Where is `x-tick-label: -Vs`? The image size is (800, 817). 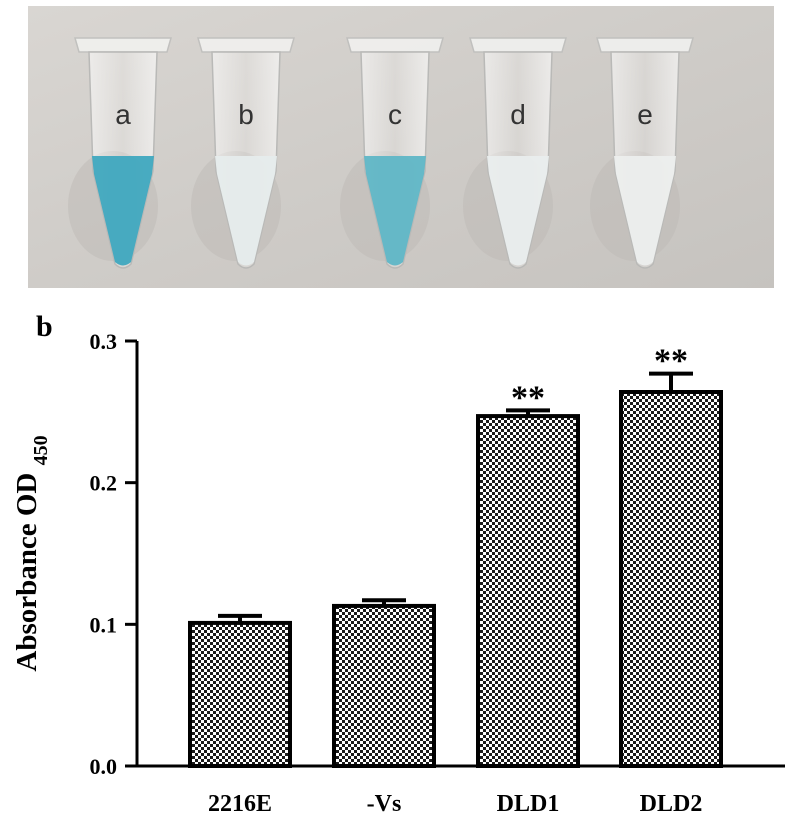
x-tick-label: -Vs is located at coordinates (384, 804).